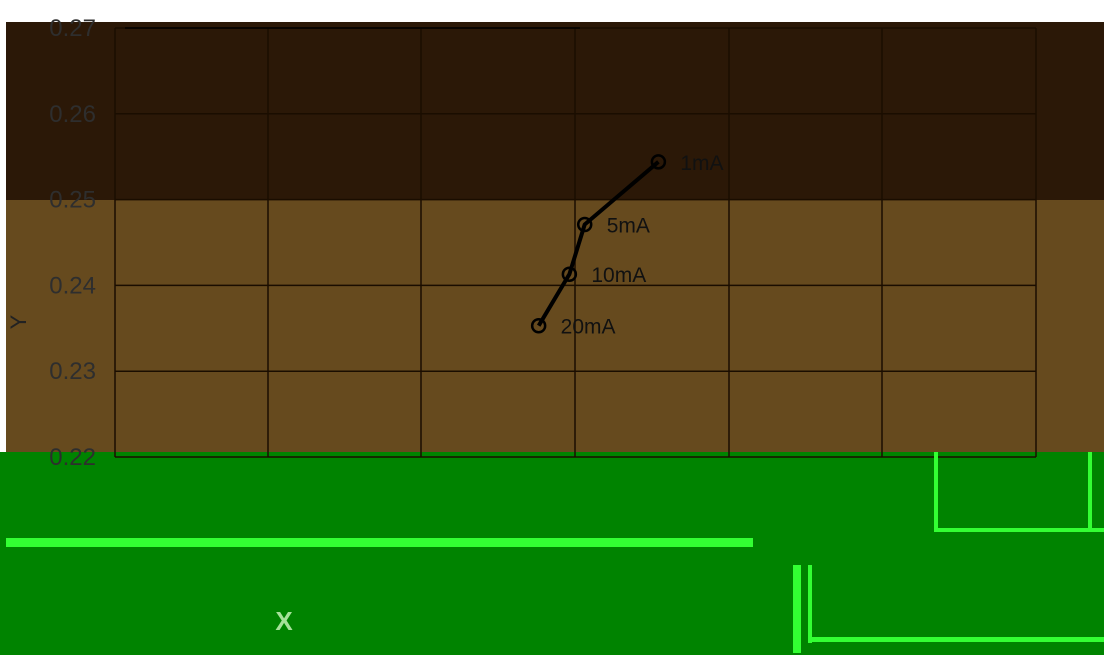 The height and width of the screenshot is (655, 1104). Describe the element at coordinates (701, 163) in the screenshot. I see `data-point-label: 1mA` at that location.